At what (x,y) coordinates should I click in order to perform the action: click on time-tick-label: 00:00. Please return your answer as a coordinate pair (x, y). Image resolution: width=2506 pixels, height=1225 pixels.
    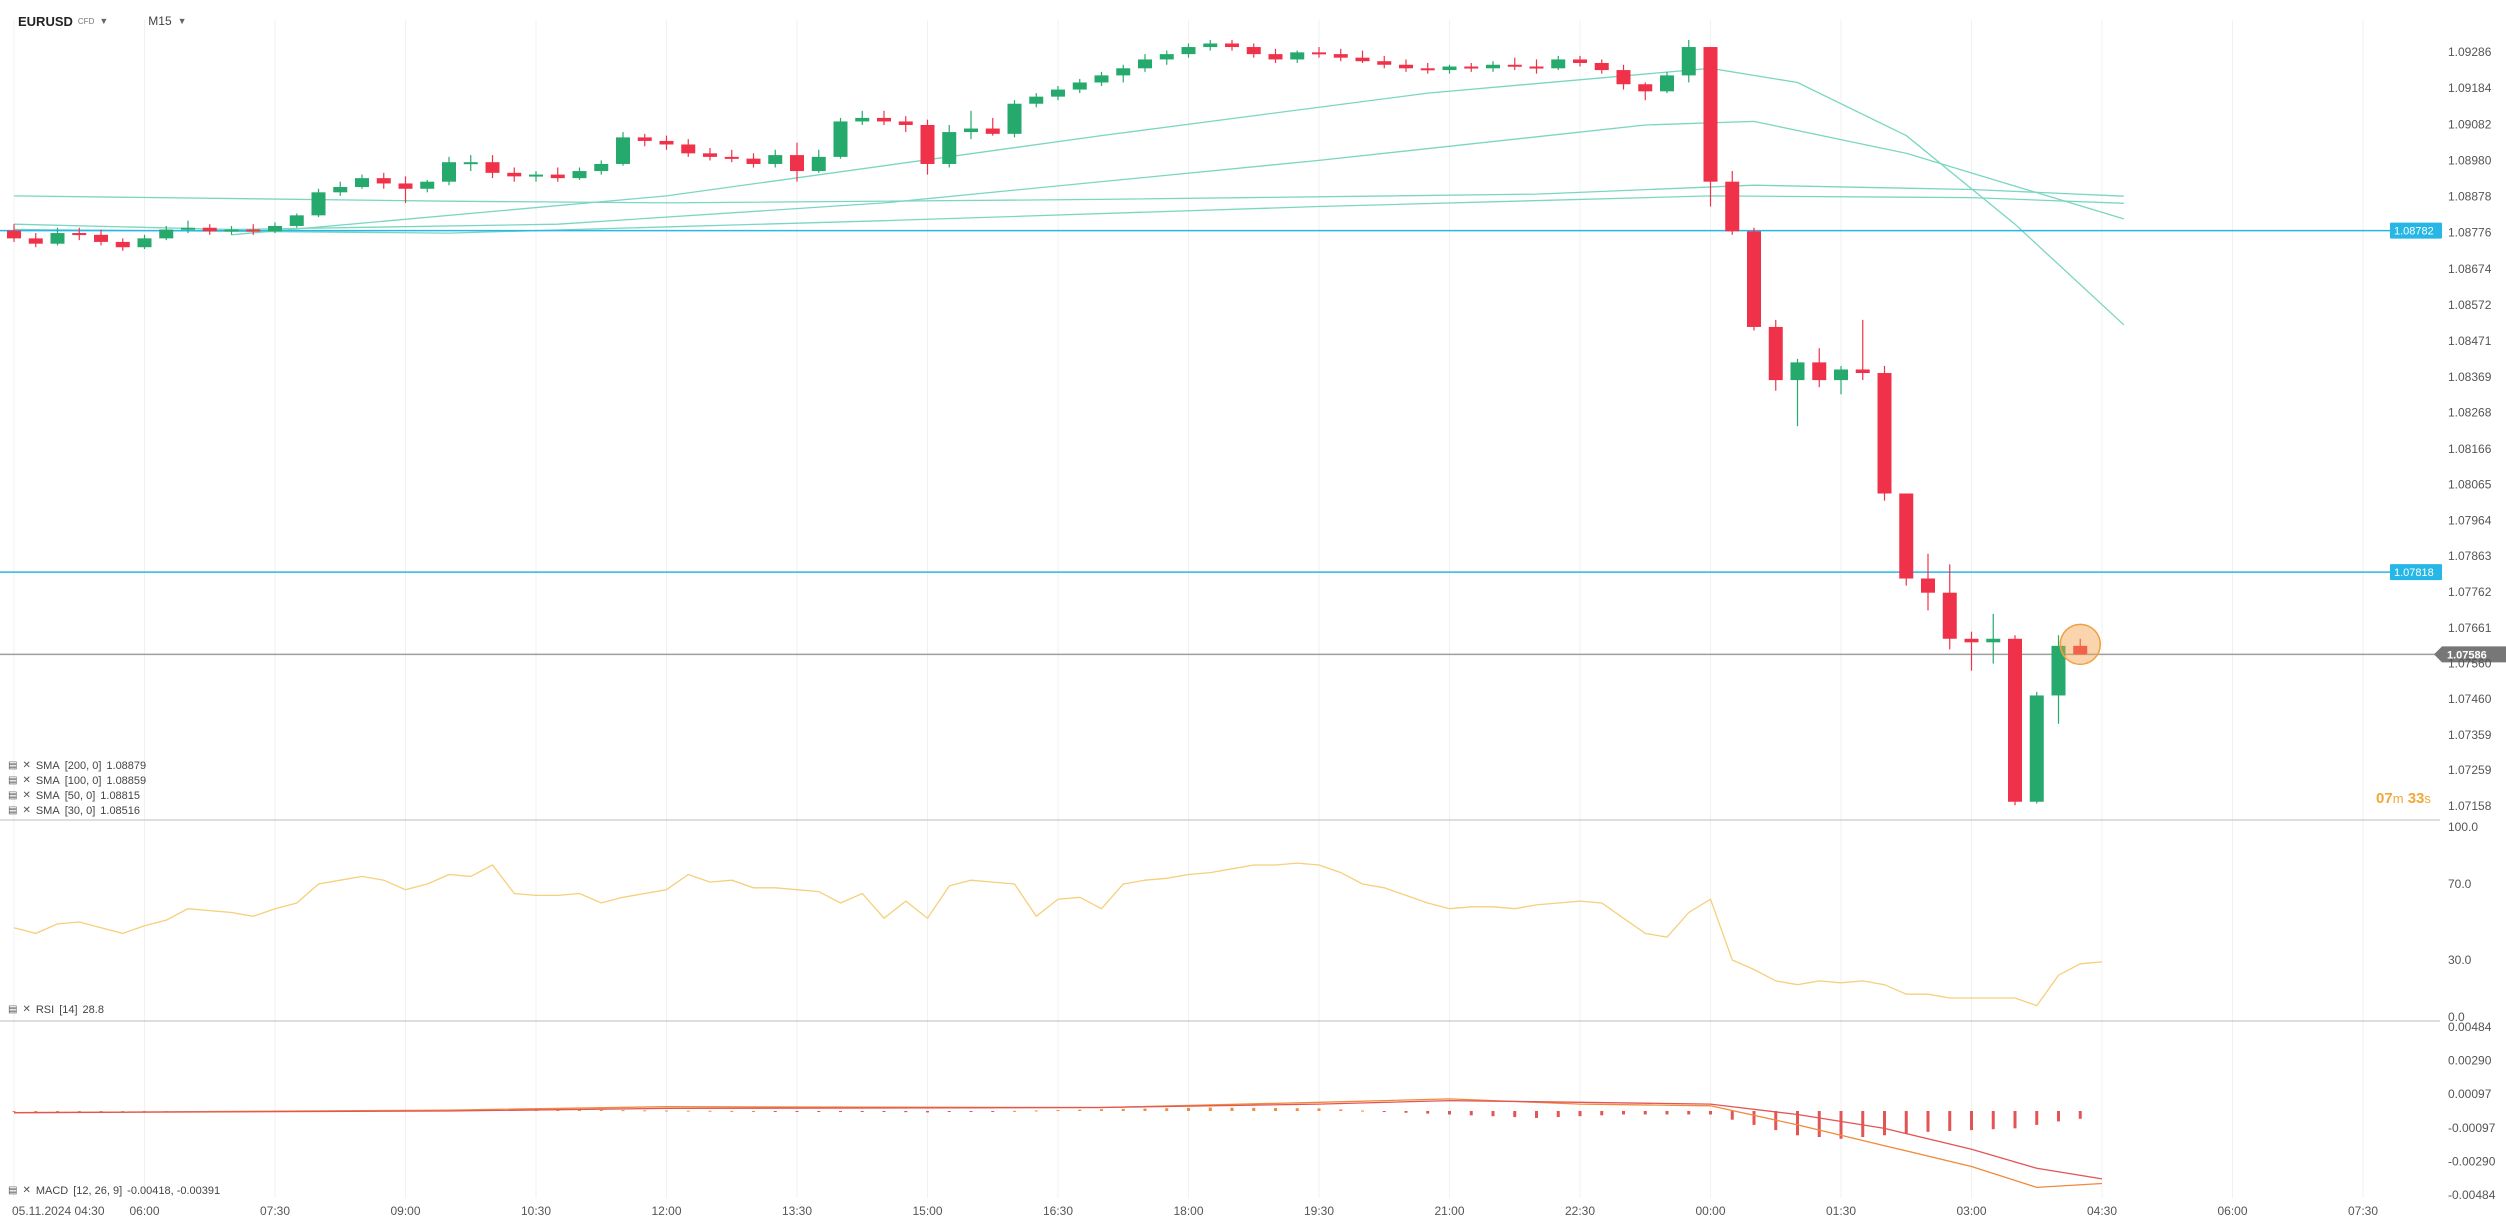
    Looking at the image, I should click on (1710, 1211).